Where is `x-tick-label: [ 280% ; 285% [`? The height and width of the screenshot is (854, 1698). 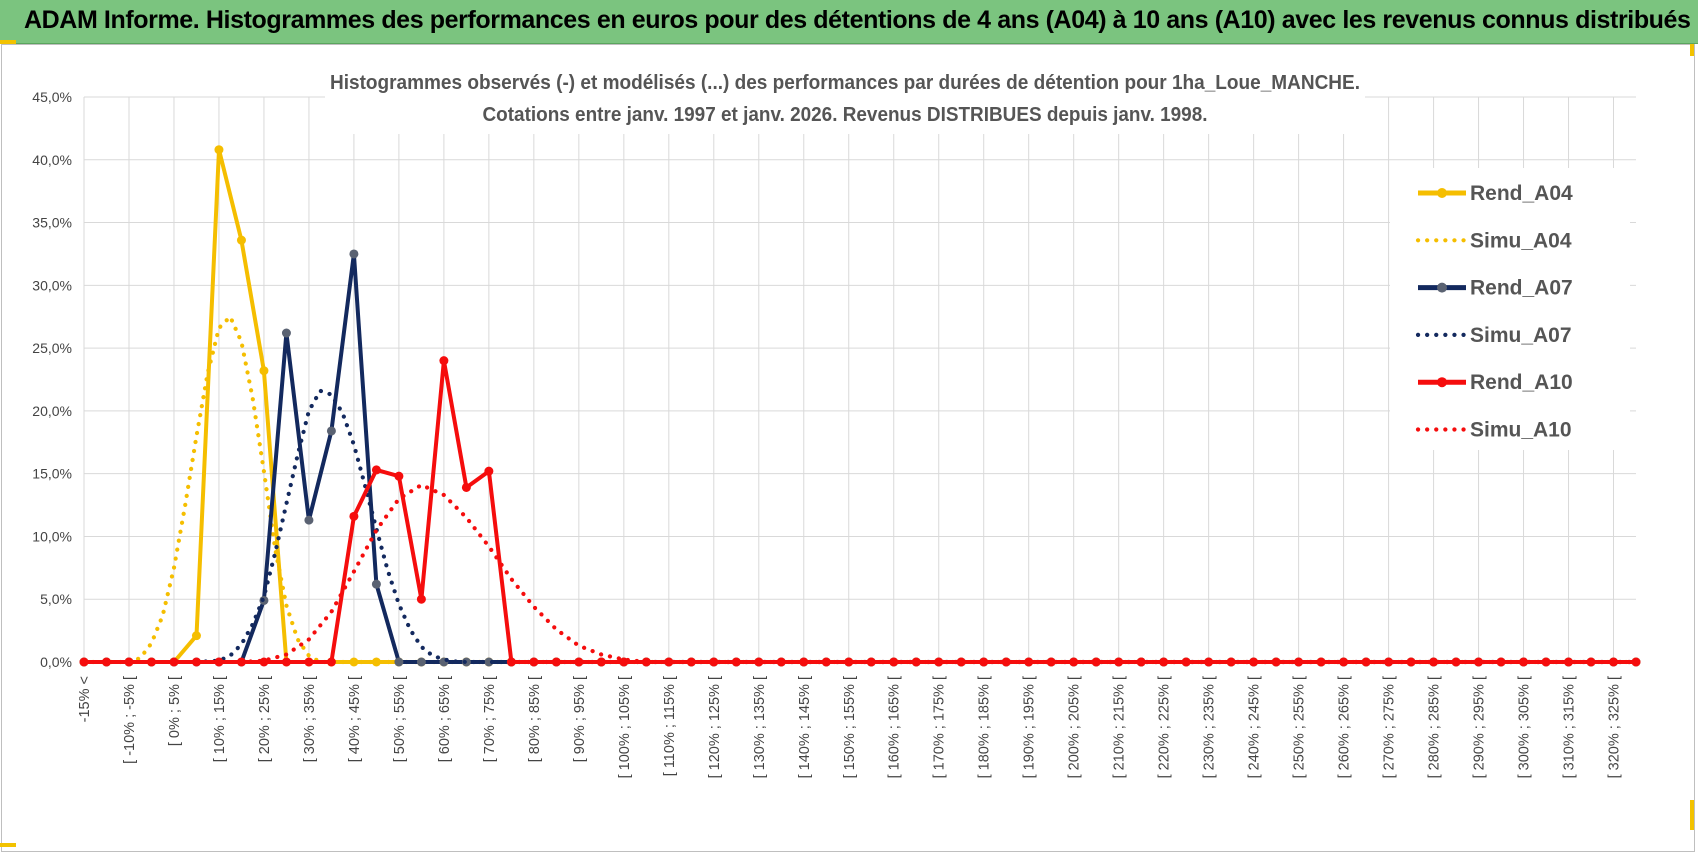 x-tick-label: [ 280% ; 285% [ is located at coordinates (1435, 727).